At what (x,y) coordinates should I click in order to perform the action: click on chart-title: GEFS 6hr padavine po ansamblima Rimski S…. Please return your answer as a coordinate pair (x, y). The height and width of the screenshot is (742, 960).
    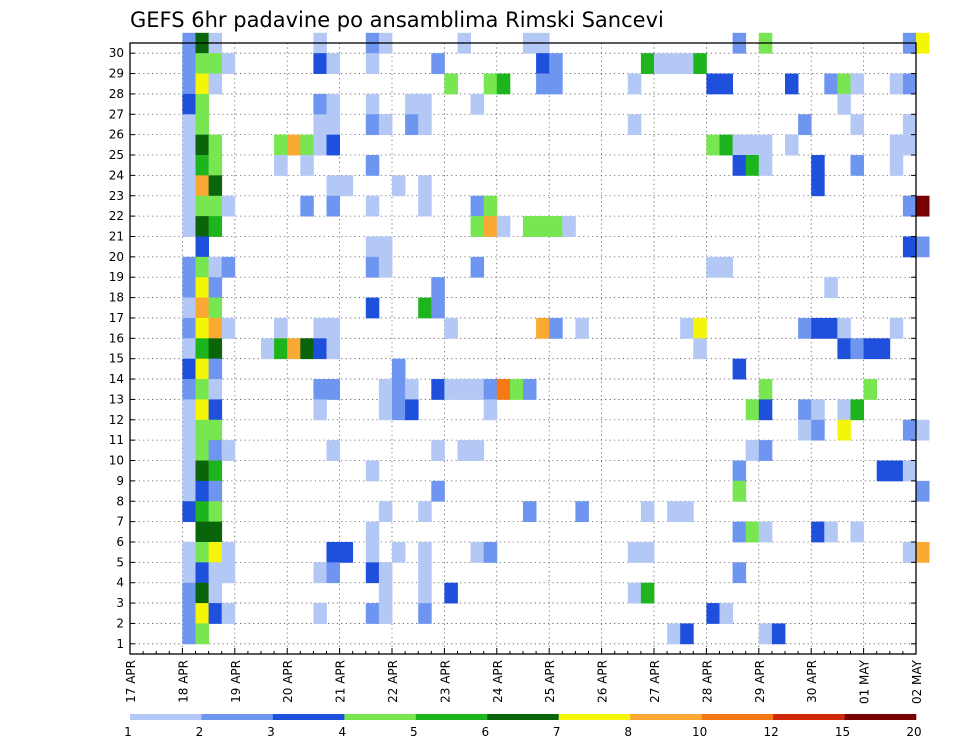
    Looking at the image, I should click on (397, 20).